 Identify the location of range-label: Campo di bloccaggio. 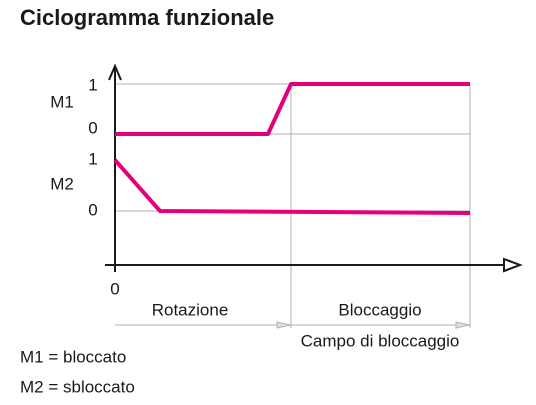
(380, 340).